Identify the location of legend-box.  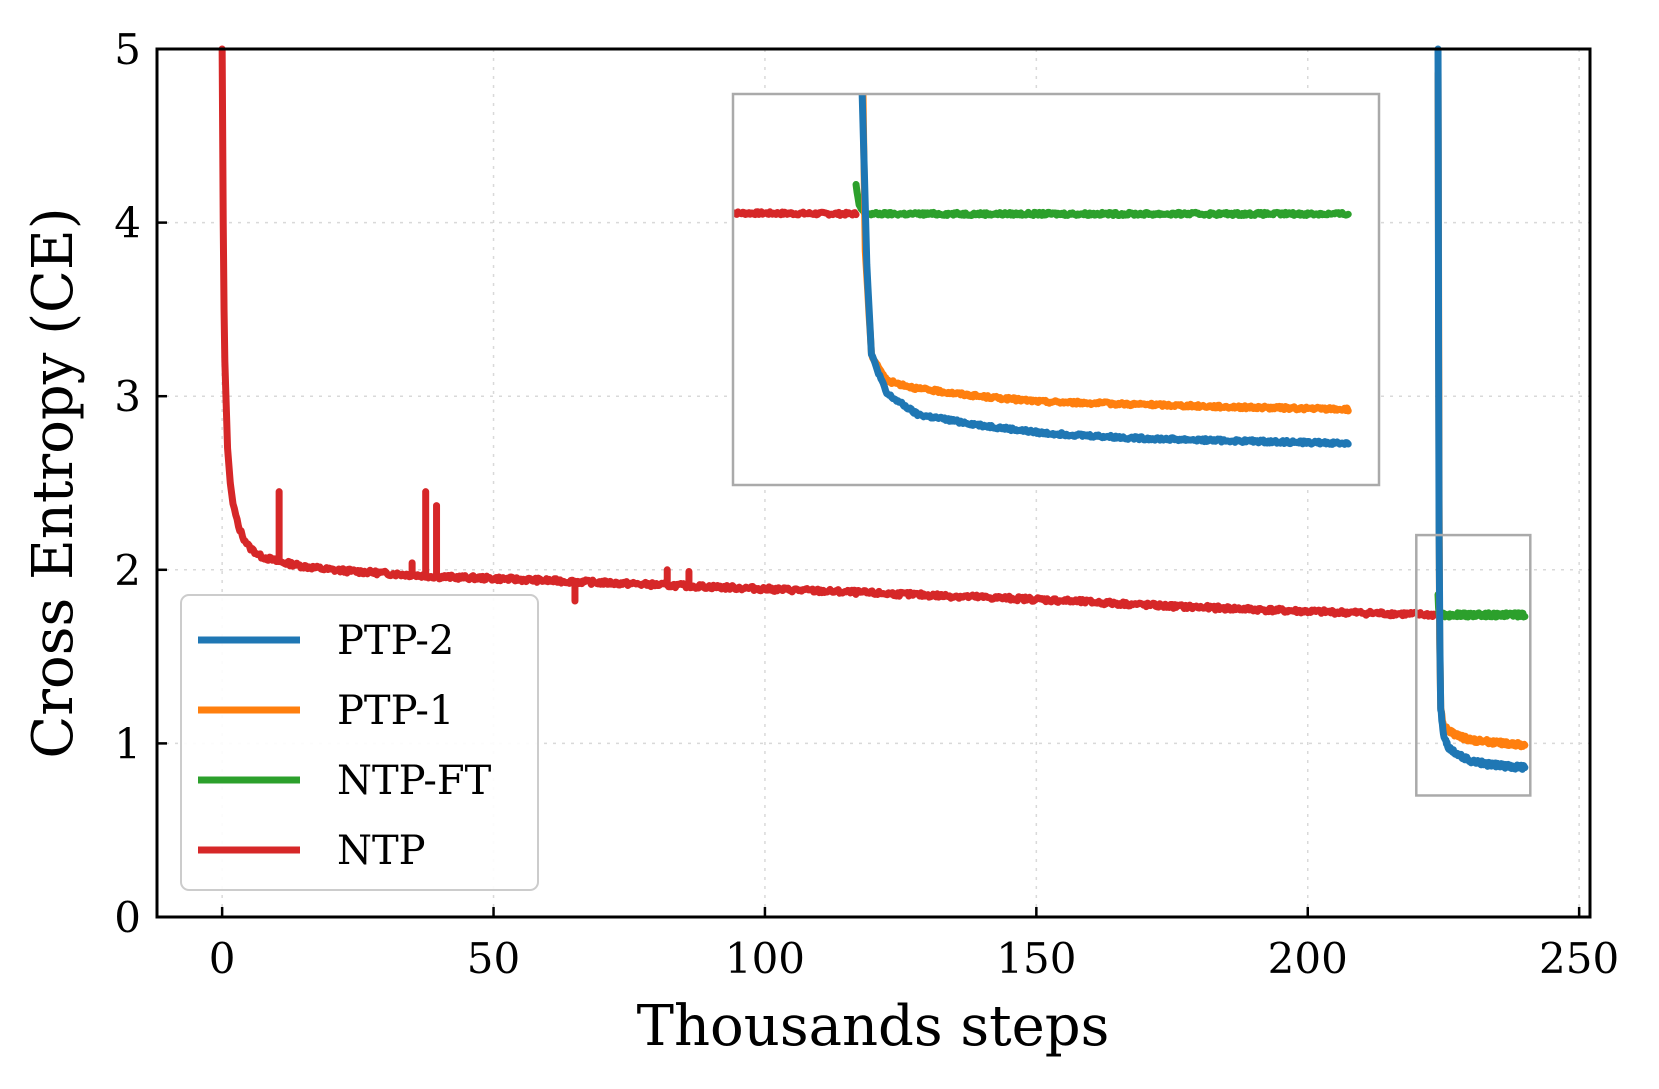
(359, 742).